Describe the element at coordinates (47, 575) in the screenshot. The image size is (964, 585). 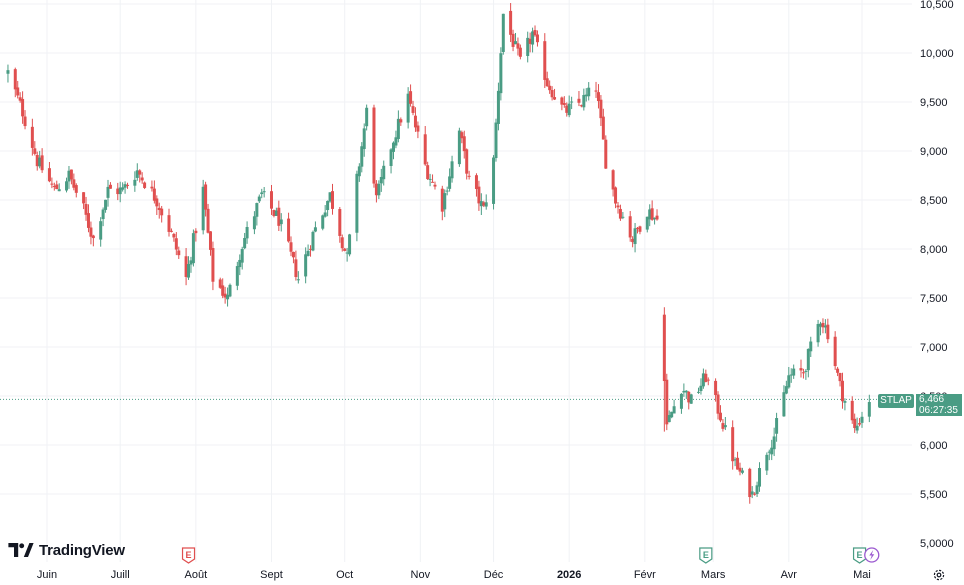
I see `x-tick-label: Juin` at that location.